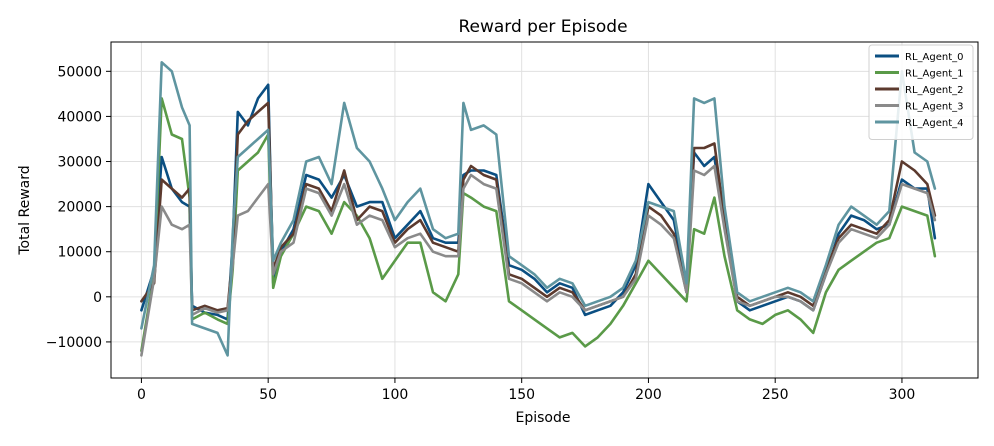  Describe the element at coordinates (648, 395) in the screenshot. I see `x-tick-label: 200` at that location.